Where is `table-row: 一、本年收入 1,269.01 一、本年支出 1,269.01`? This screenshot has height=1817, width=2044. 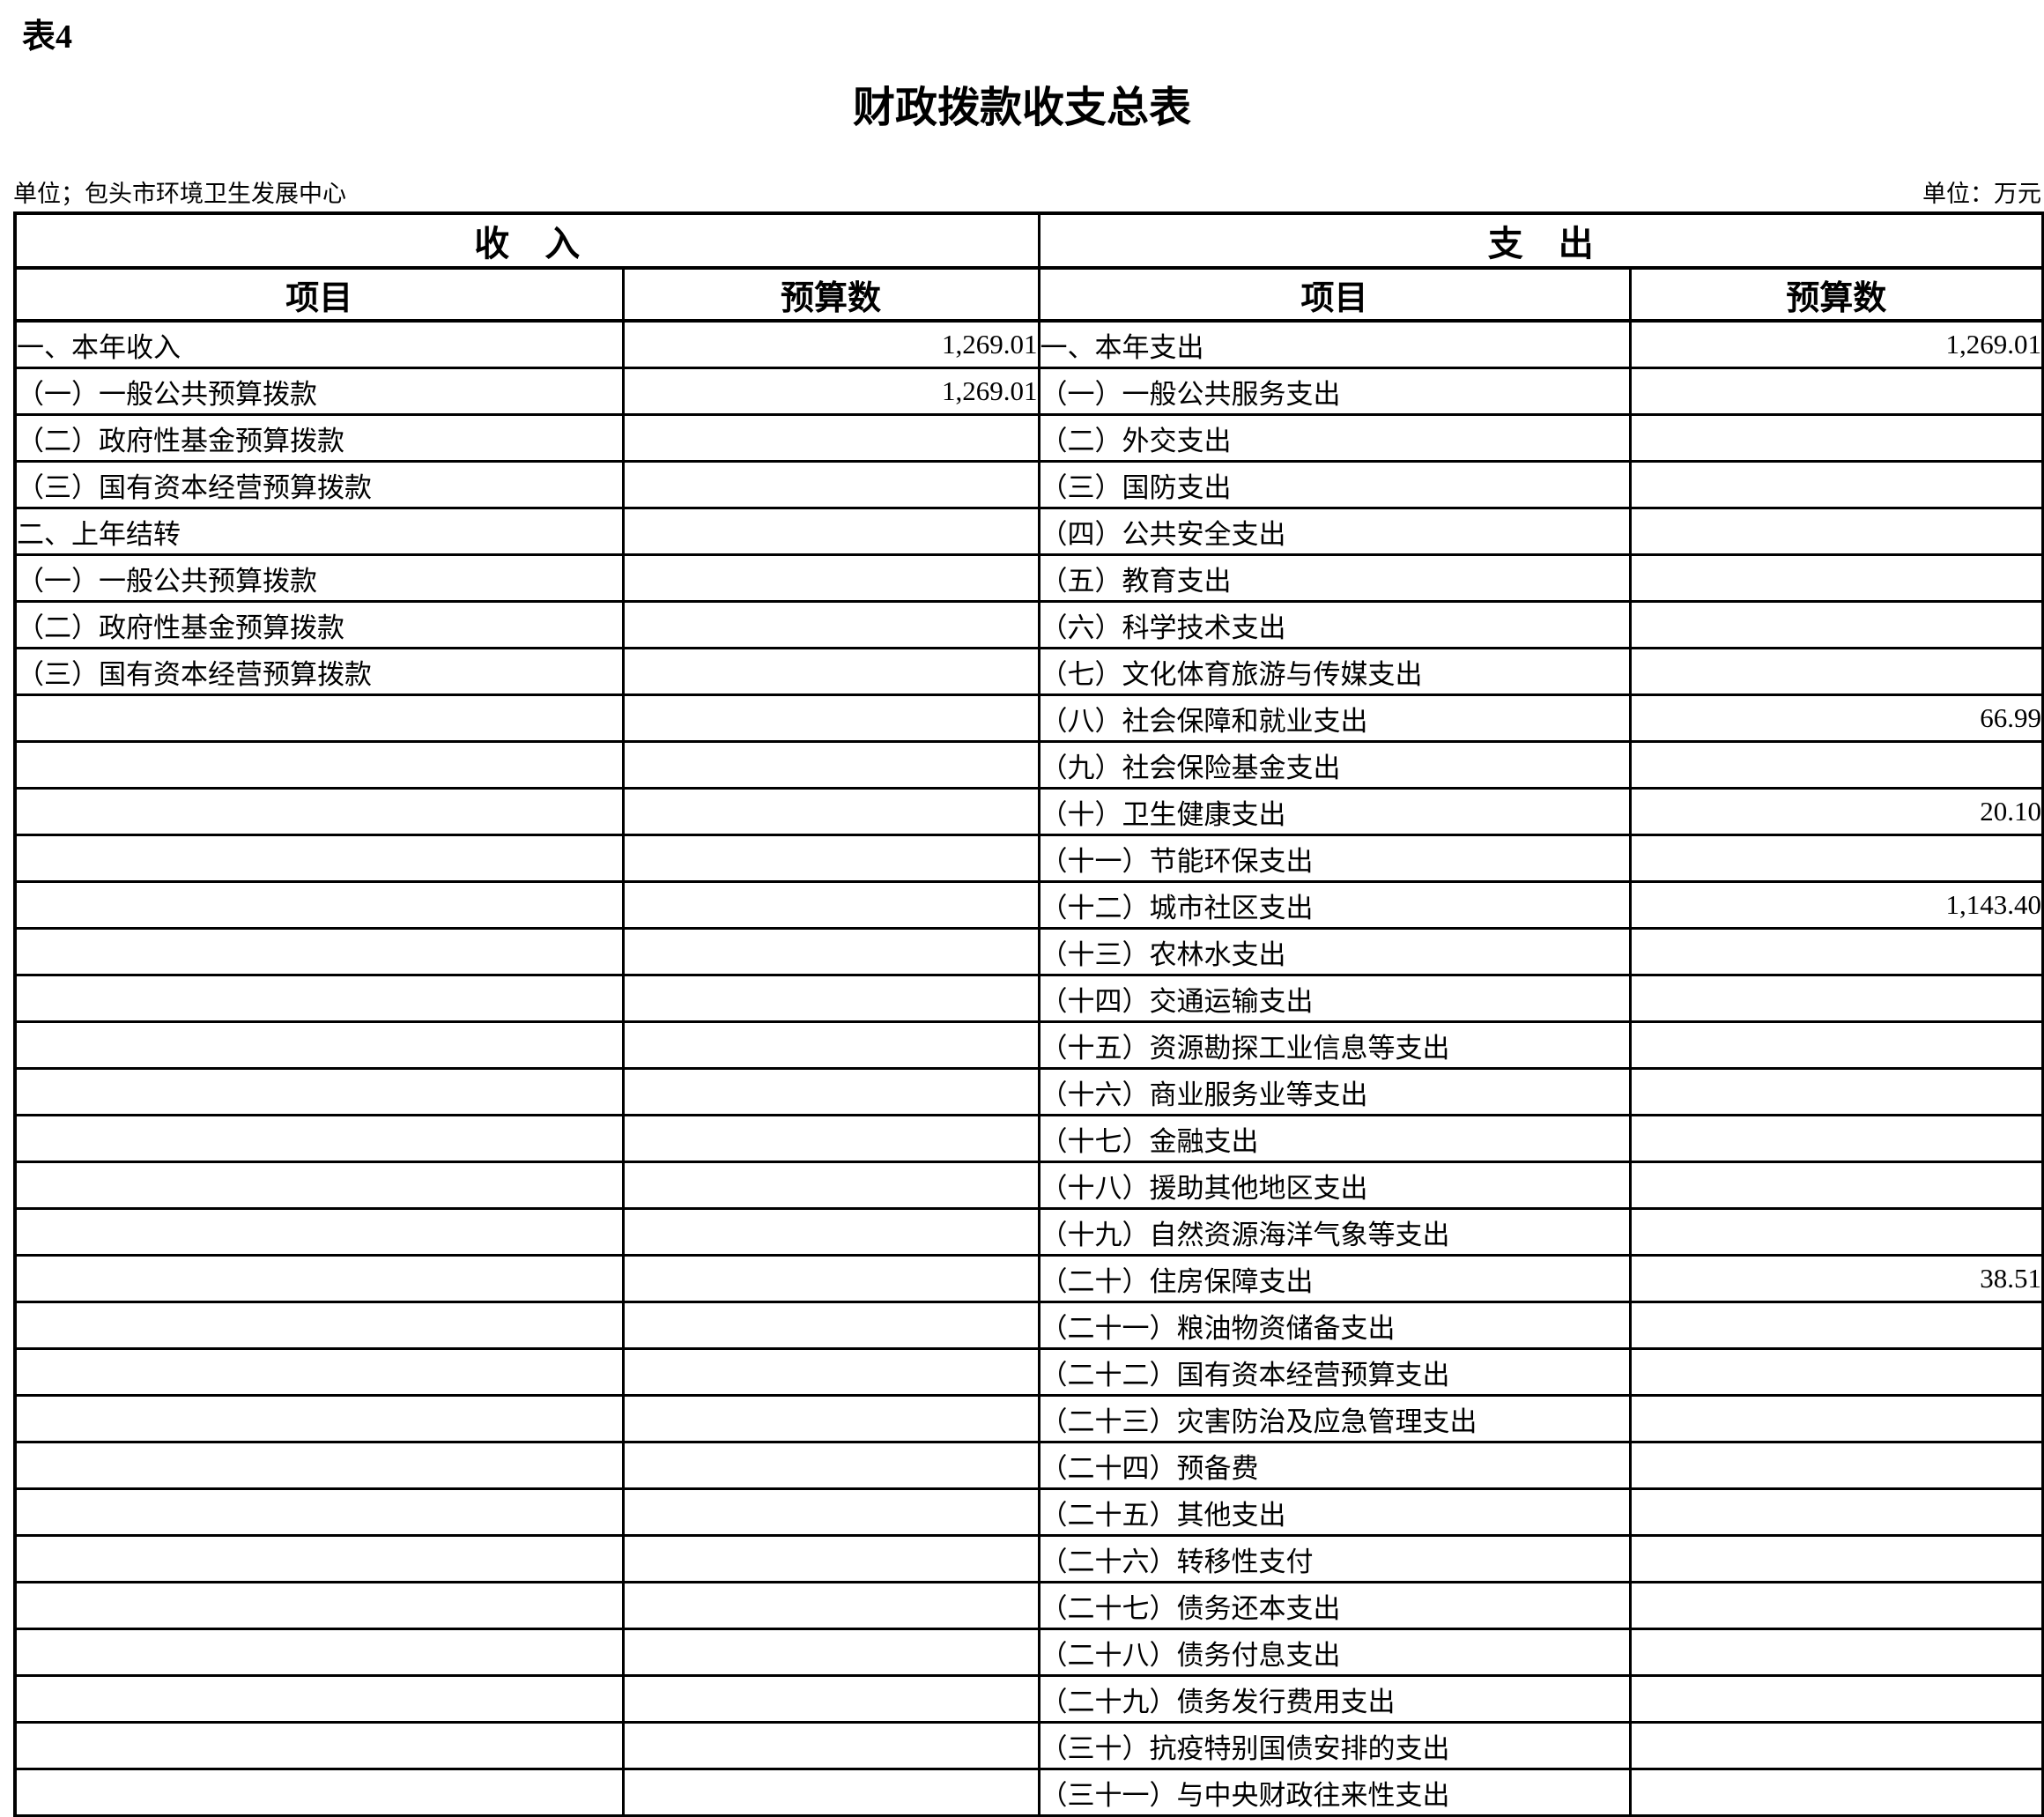 table-row: 一、本年收入 1,269.01 一、本年支出 1,269.01 is located at coordinates (1028, 344).